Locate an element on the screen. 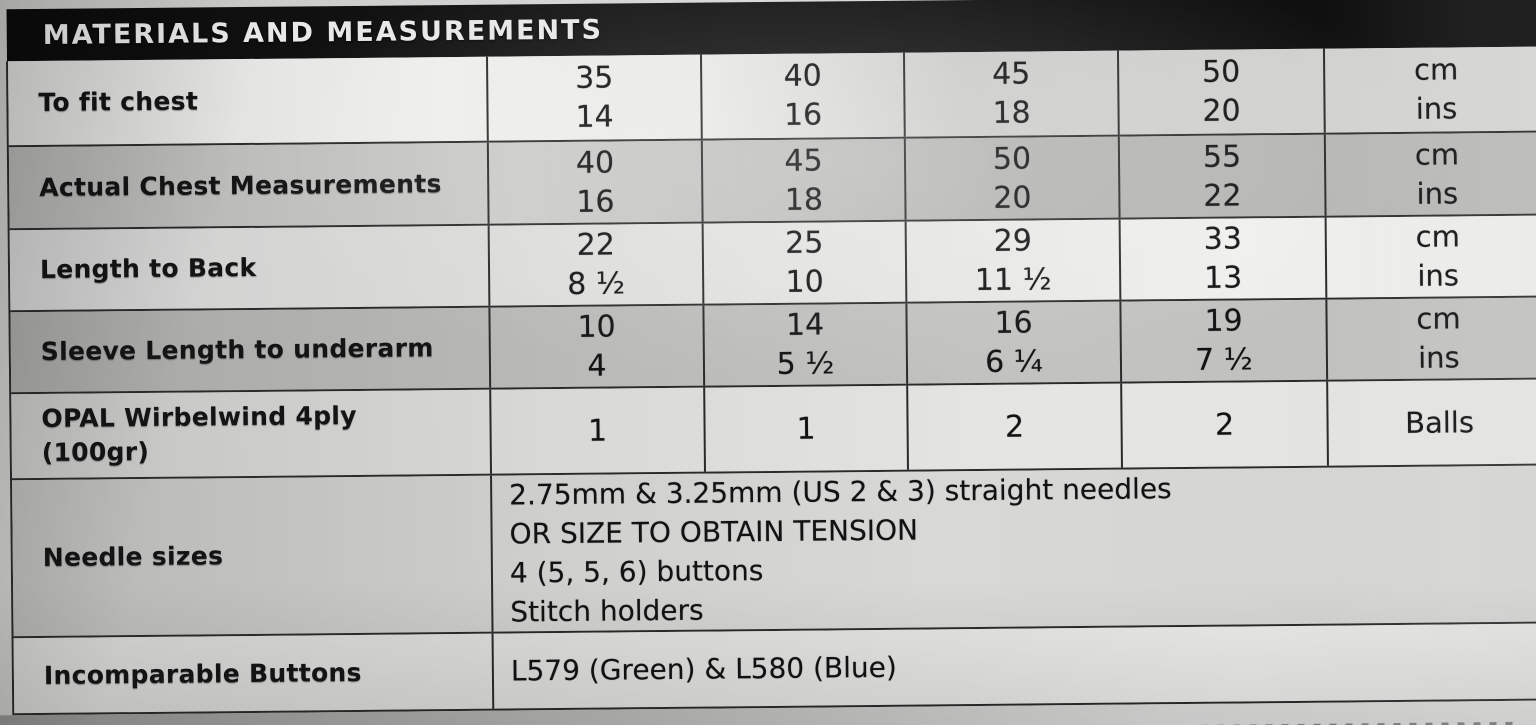  size-value-ins: 8 ½ is located at coordinates (596, 284).